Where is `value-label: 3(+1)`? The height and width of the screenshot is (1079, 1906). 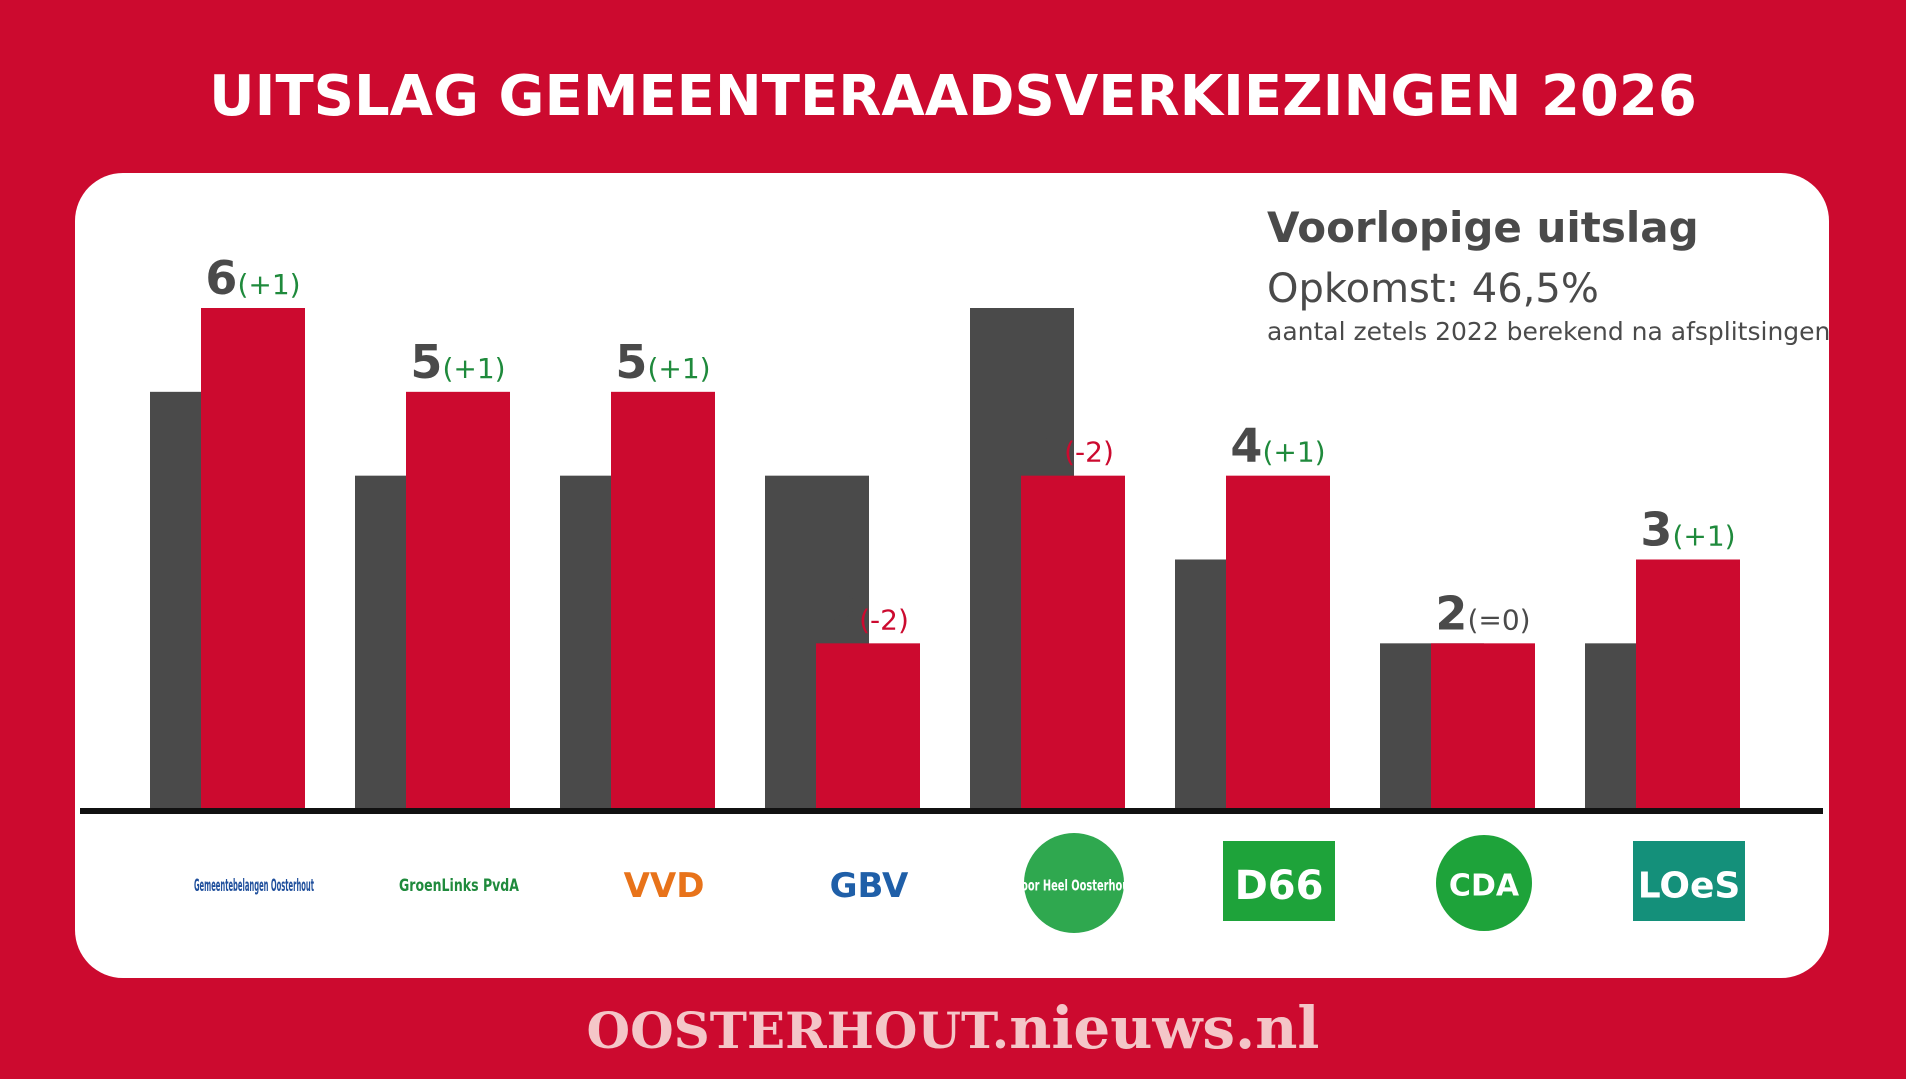
value-label: 3(+1) is located at coordinates (1687, 530).